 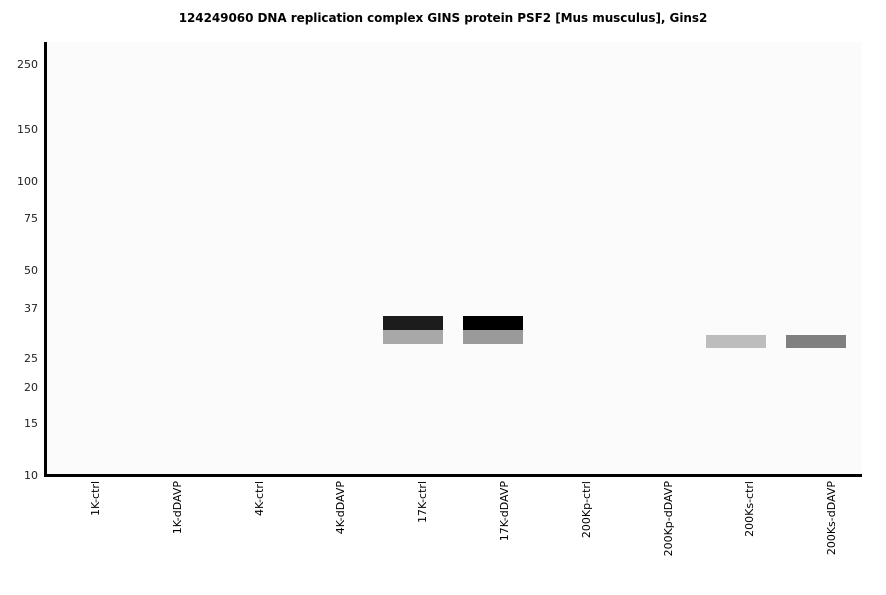 What do you see at coordinates (341, 508) in the screenshot?
I see `x-tick-label-4K-dDAVP: 4K-dDAVP` at bounding box center [341, 508].